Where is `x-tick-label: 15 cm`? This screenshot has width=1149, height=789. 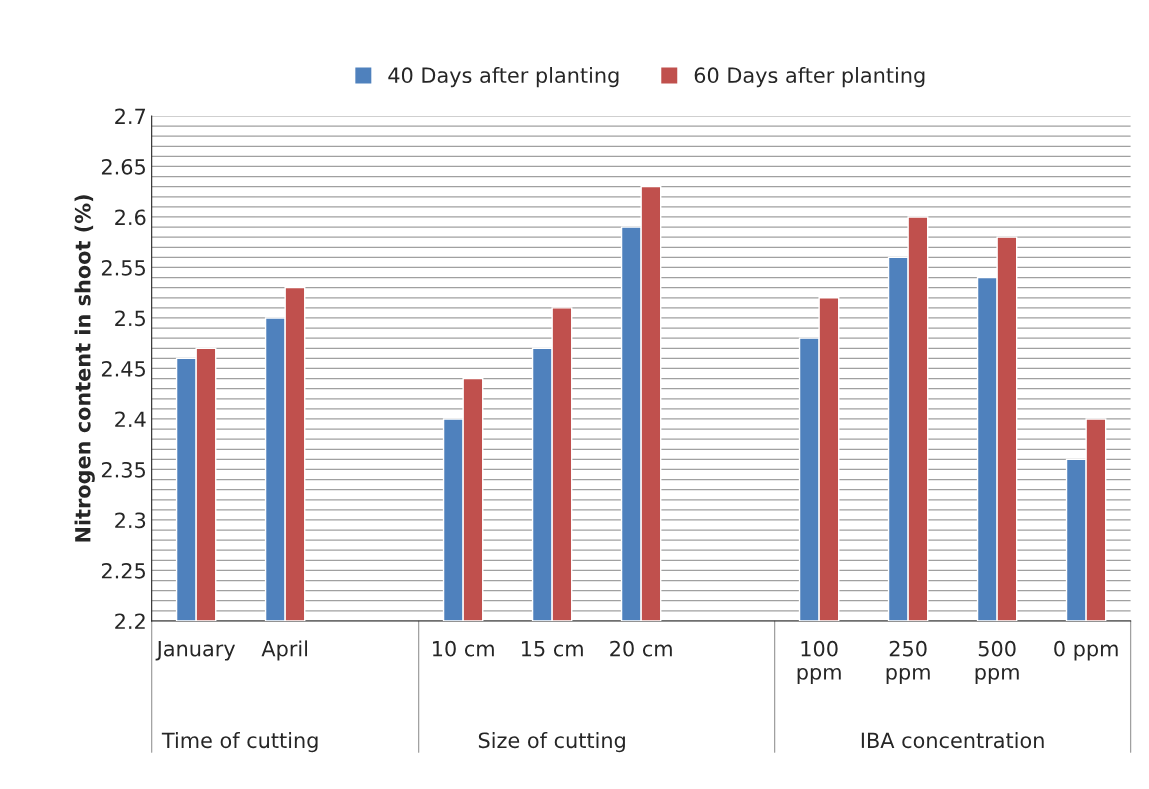
x-tick-label: 15 cm is located at coordinates (552, 649).